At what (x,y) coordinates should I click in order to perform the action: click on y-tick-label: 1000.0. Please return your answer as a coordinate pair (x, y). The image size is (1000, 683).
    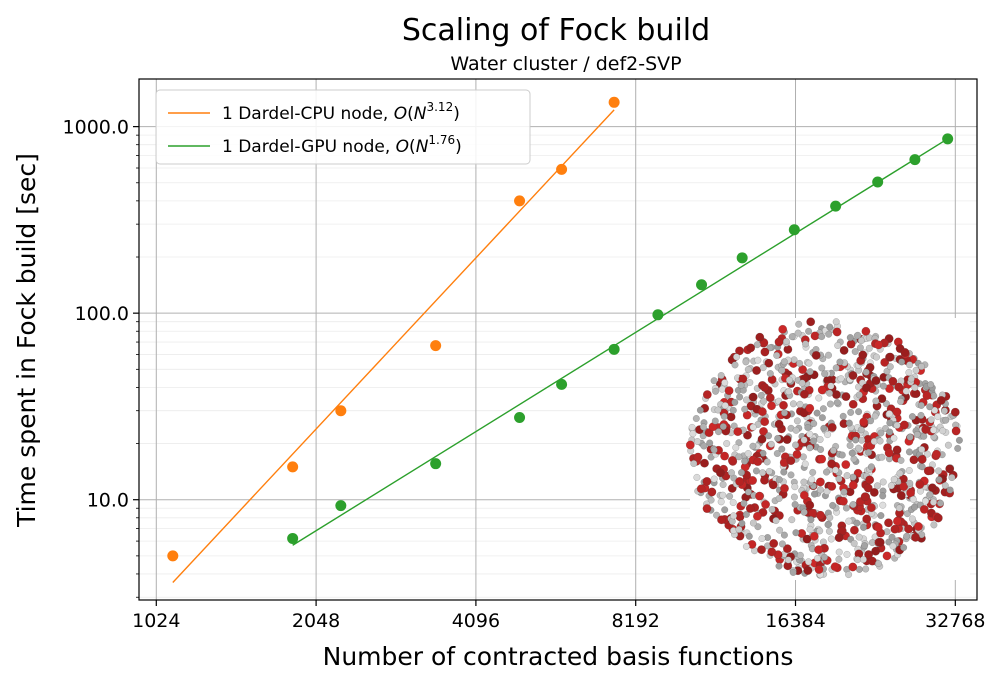
    Looking at the image, I should click on (96, 128).